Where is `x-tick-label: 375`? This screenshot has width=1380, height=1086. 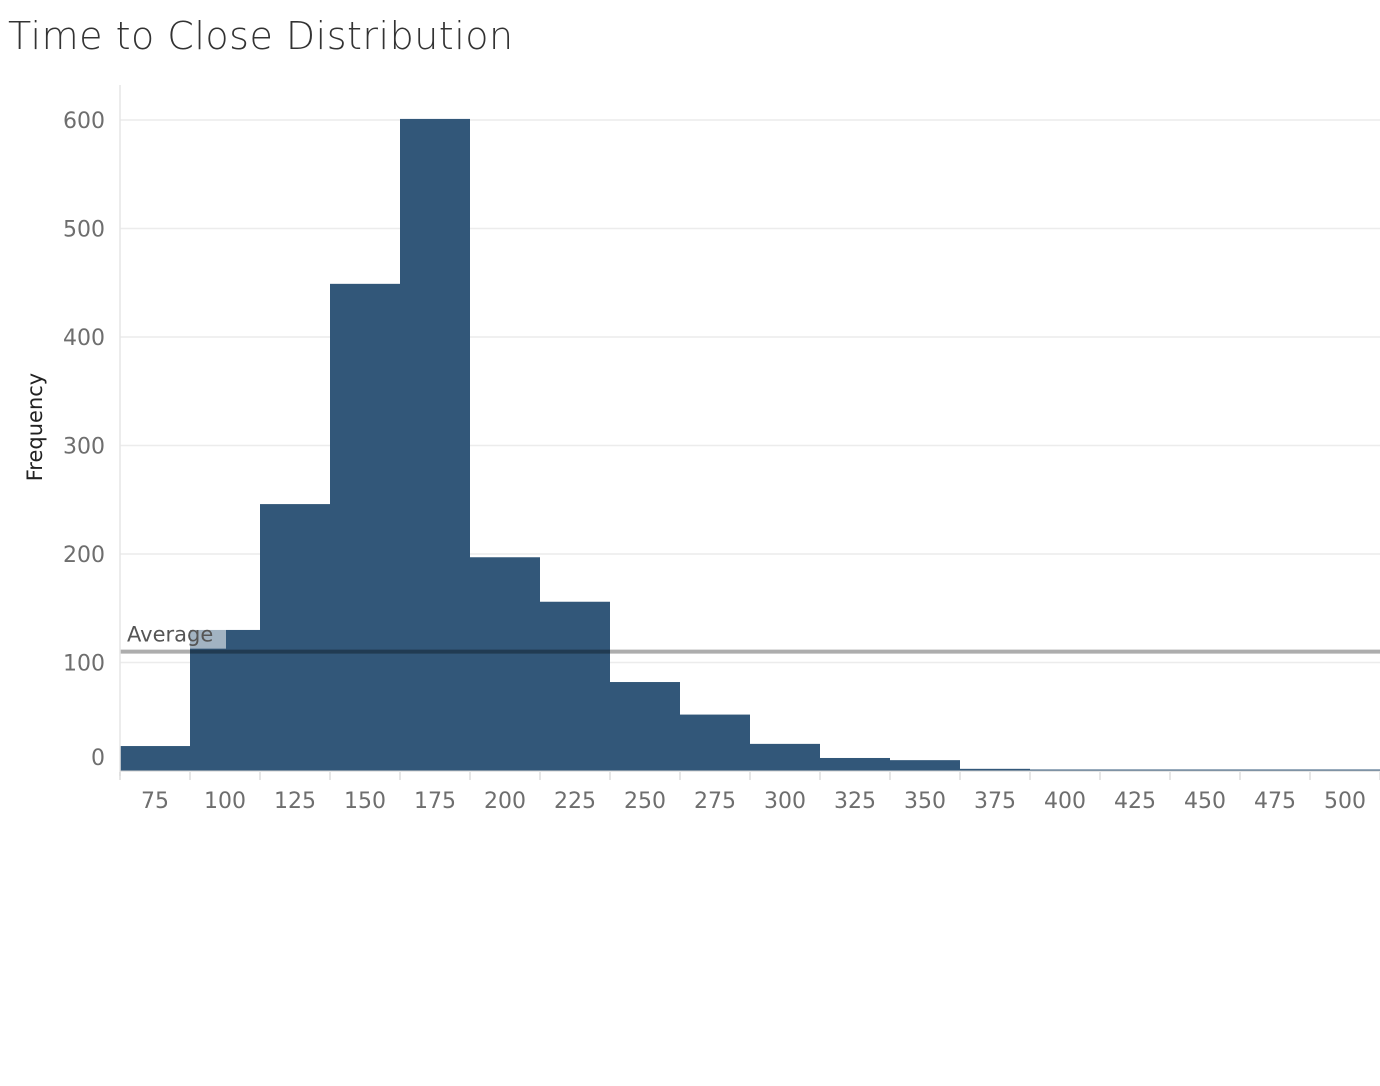 x-tick-label: 375 is located at coordinates (995, 801).